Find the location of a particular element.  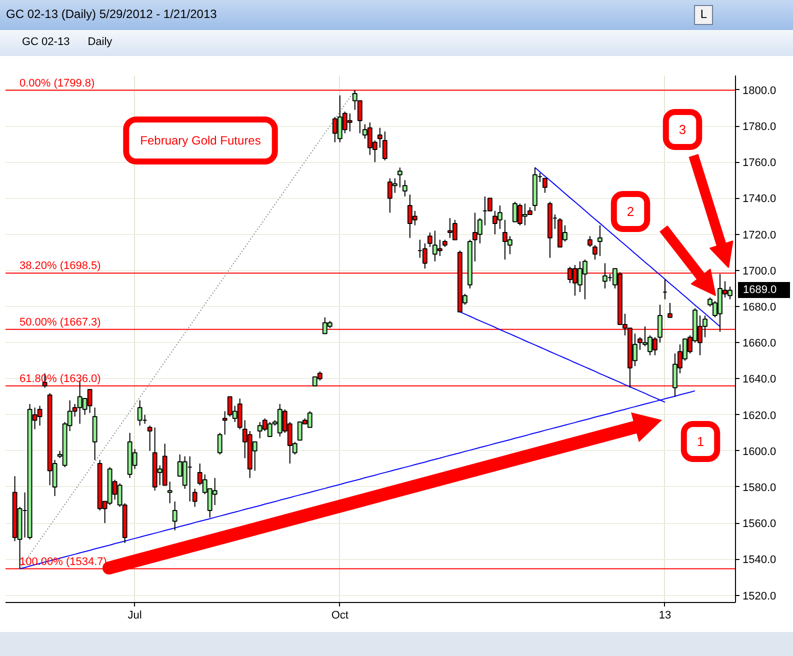

y-tick-label: 1640.0 is located at coordinates (759, 380).